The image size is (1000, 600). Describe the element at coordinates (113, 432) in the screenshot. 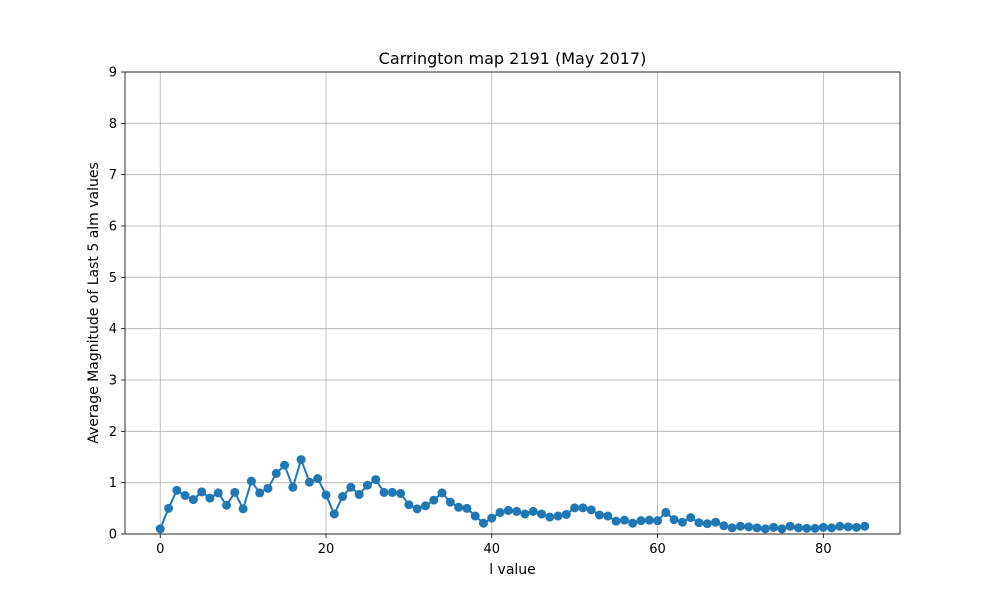

I see `y-tick-label: 2` at that location.